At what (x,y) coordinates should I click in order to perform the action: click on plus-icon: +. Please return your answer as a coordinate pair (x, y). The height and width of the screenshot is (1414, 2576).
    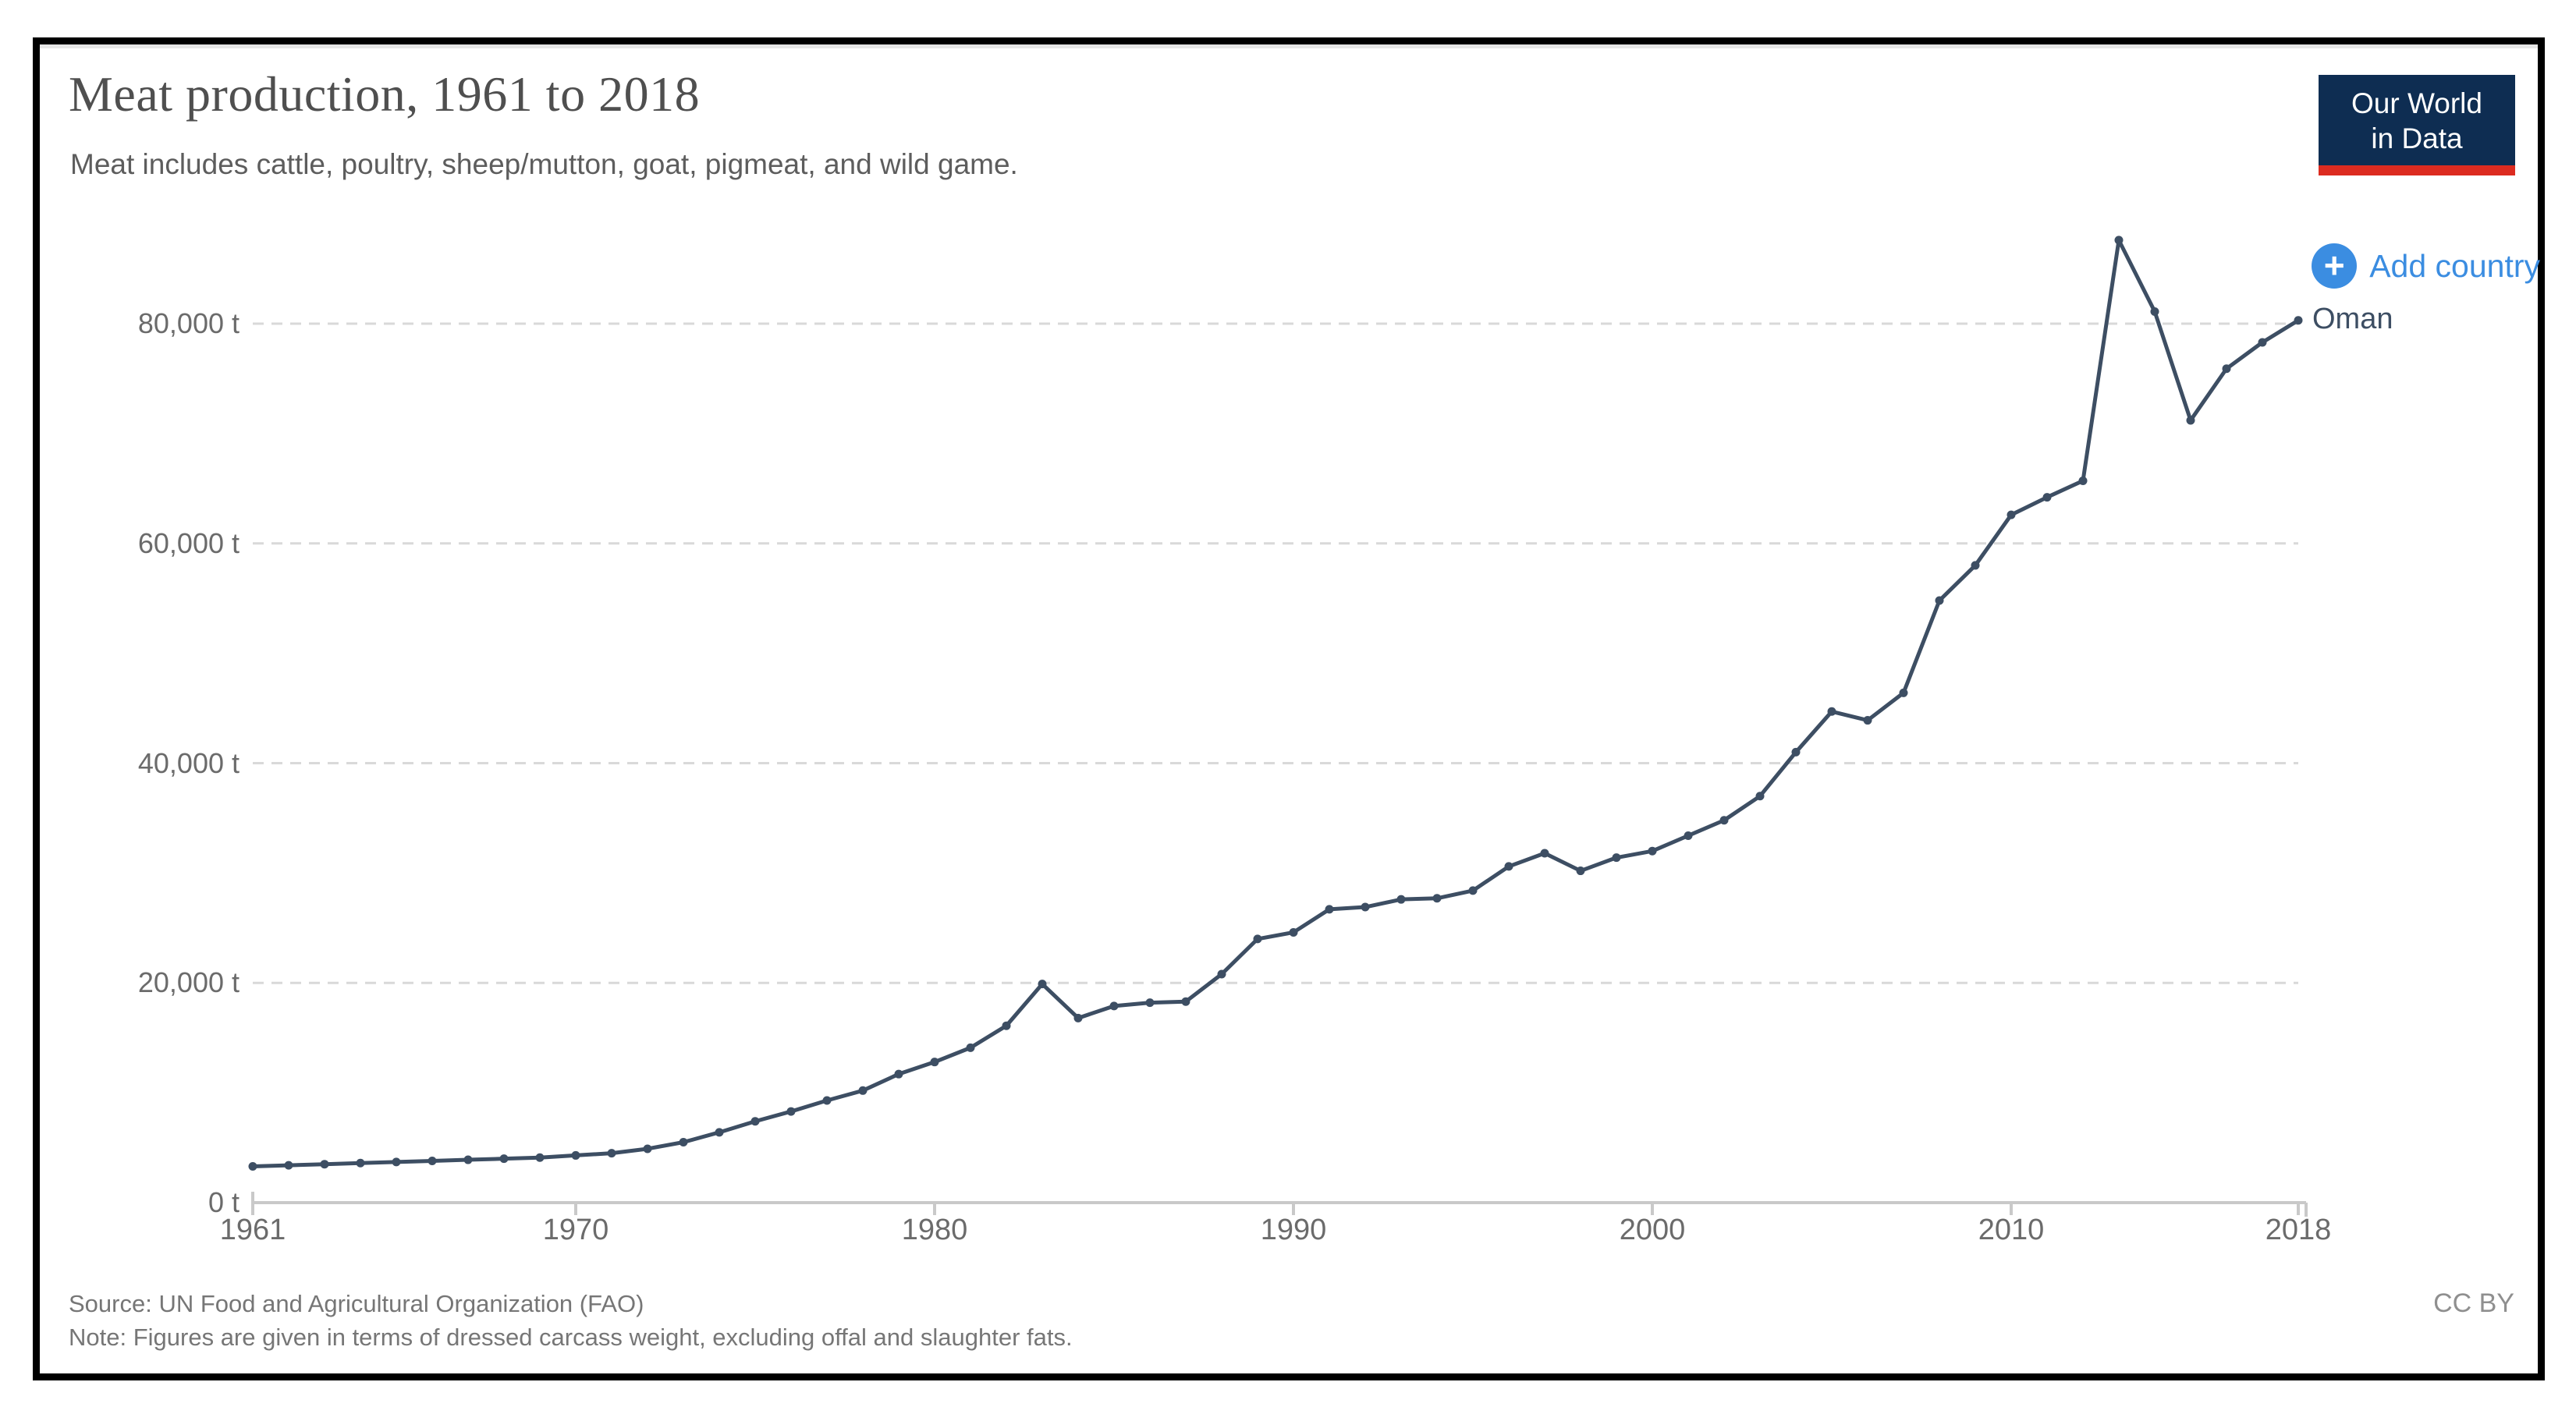
    Looking at the image, I should click on (2335, 266).